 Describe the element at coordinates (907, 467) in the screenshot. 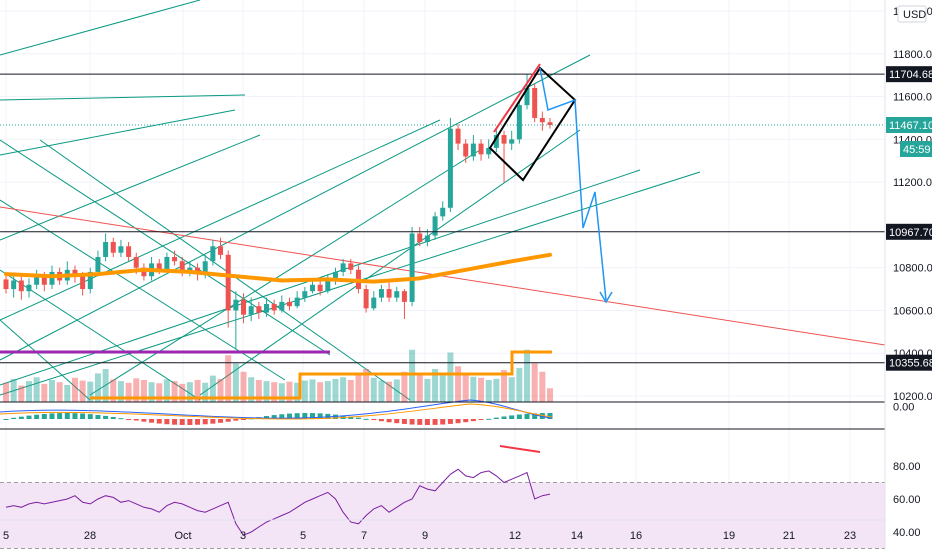

I see `rsi-axis-label: 80.00` at that location.